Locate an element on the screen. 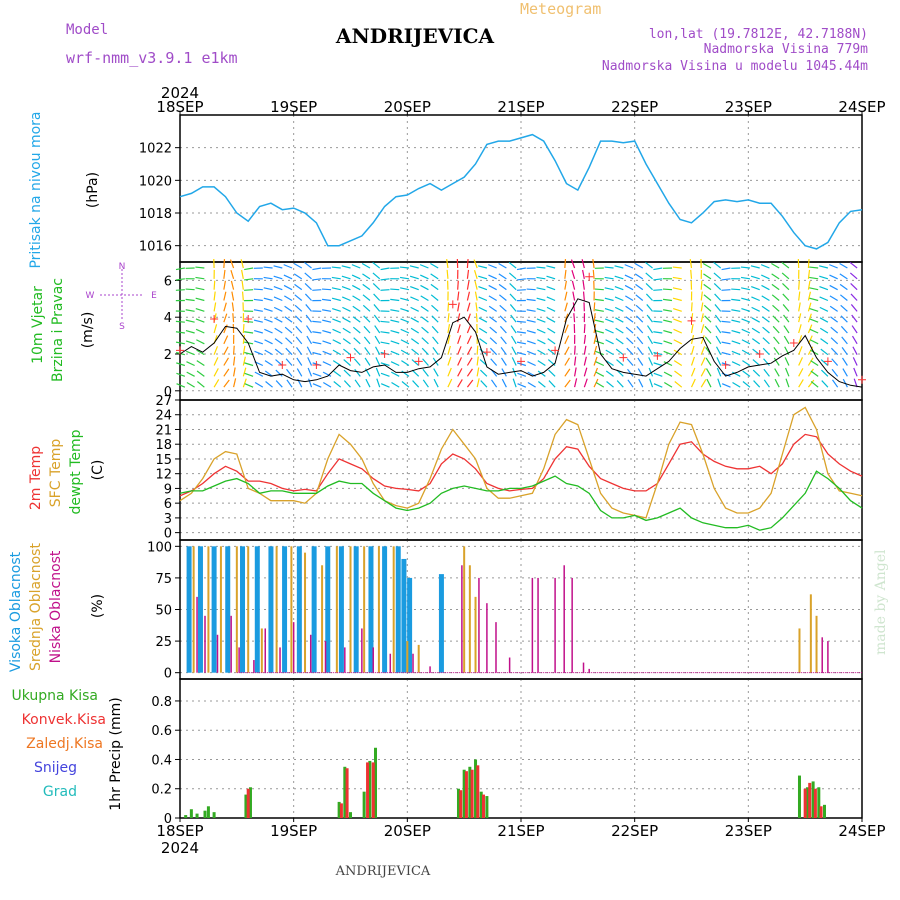 Image resolution: width=900 pixels, height=900 pixels. y-tick-label: 21 is located at coordinates (163, 430).